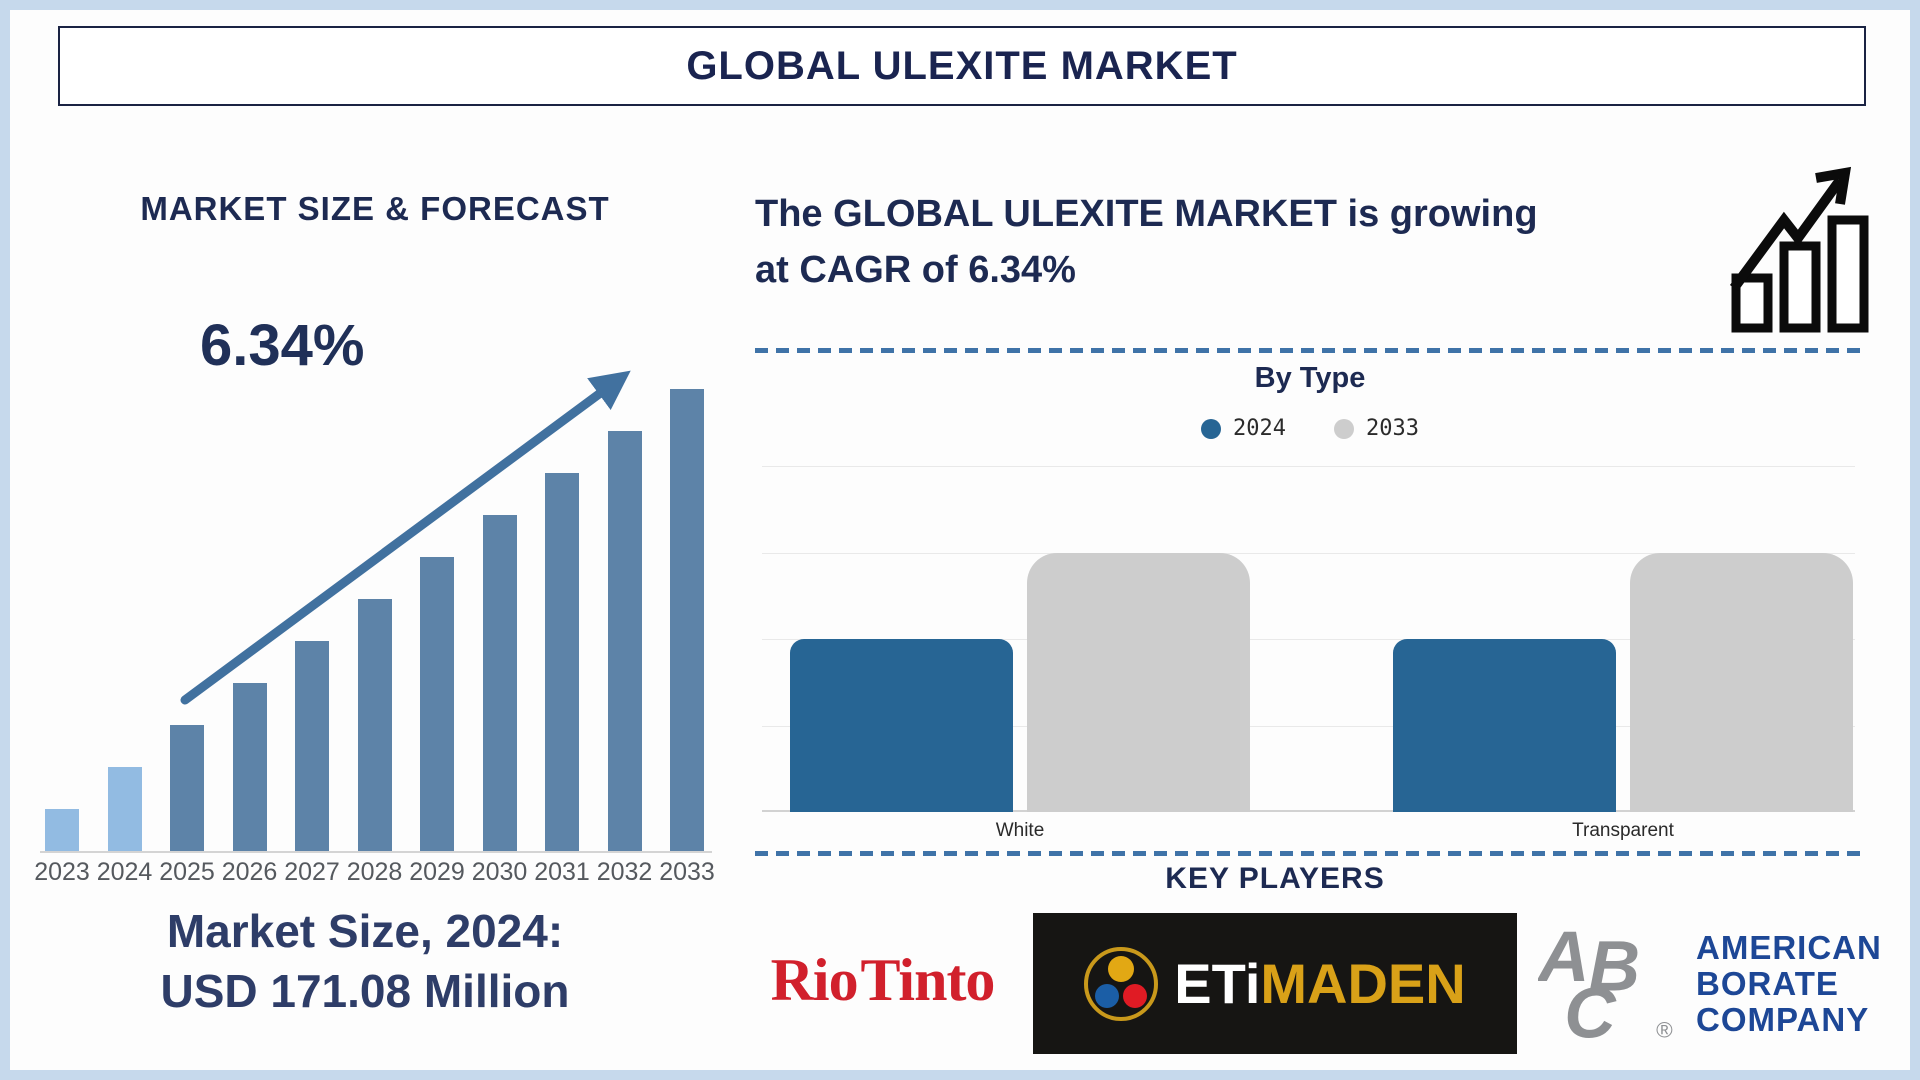 The image size is (1920, 1080). I want to click on etimaden-logo: ETiMADEN, so click(1275, 983).